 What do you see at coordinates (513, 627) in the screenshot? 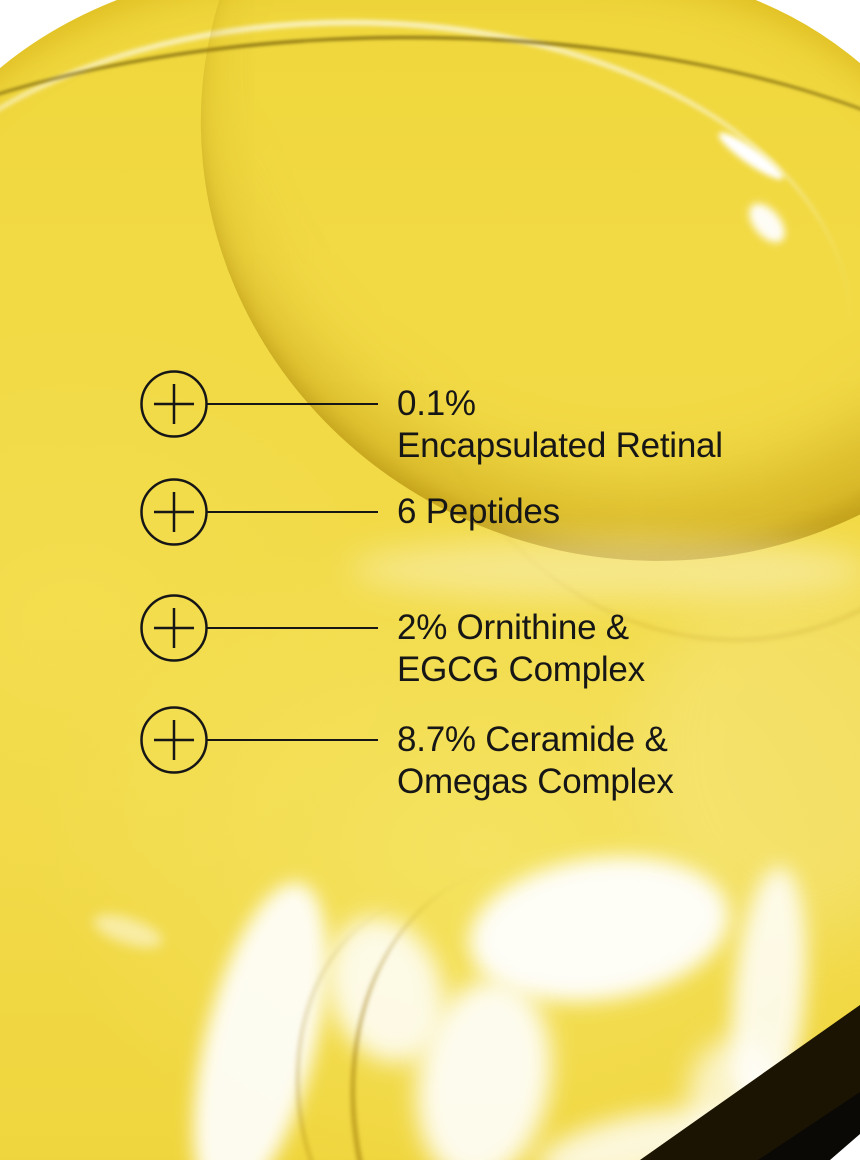
I see `ingredient-label-line: 2% Ornithine &` at bounding box center [513, 627].